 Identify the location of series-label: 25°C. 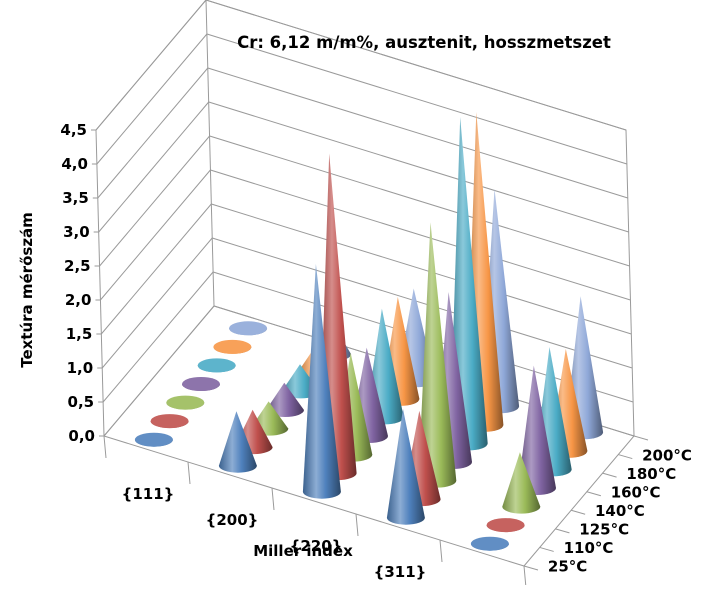
(567, 567).